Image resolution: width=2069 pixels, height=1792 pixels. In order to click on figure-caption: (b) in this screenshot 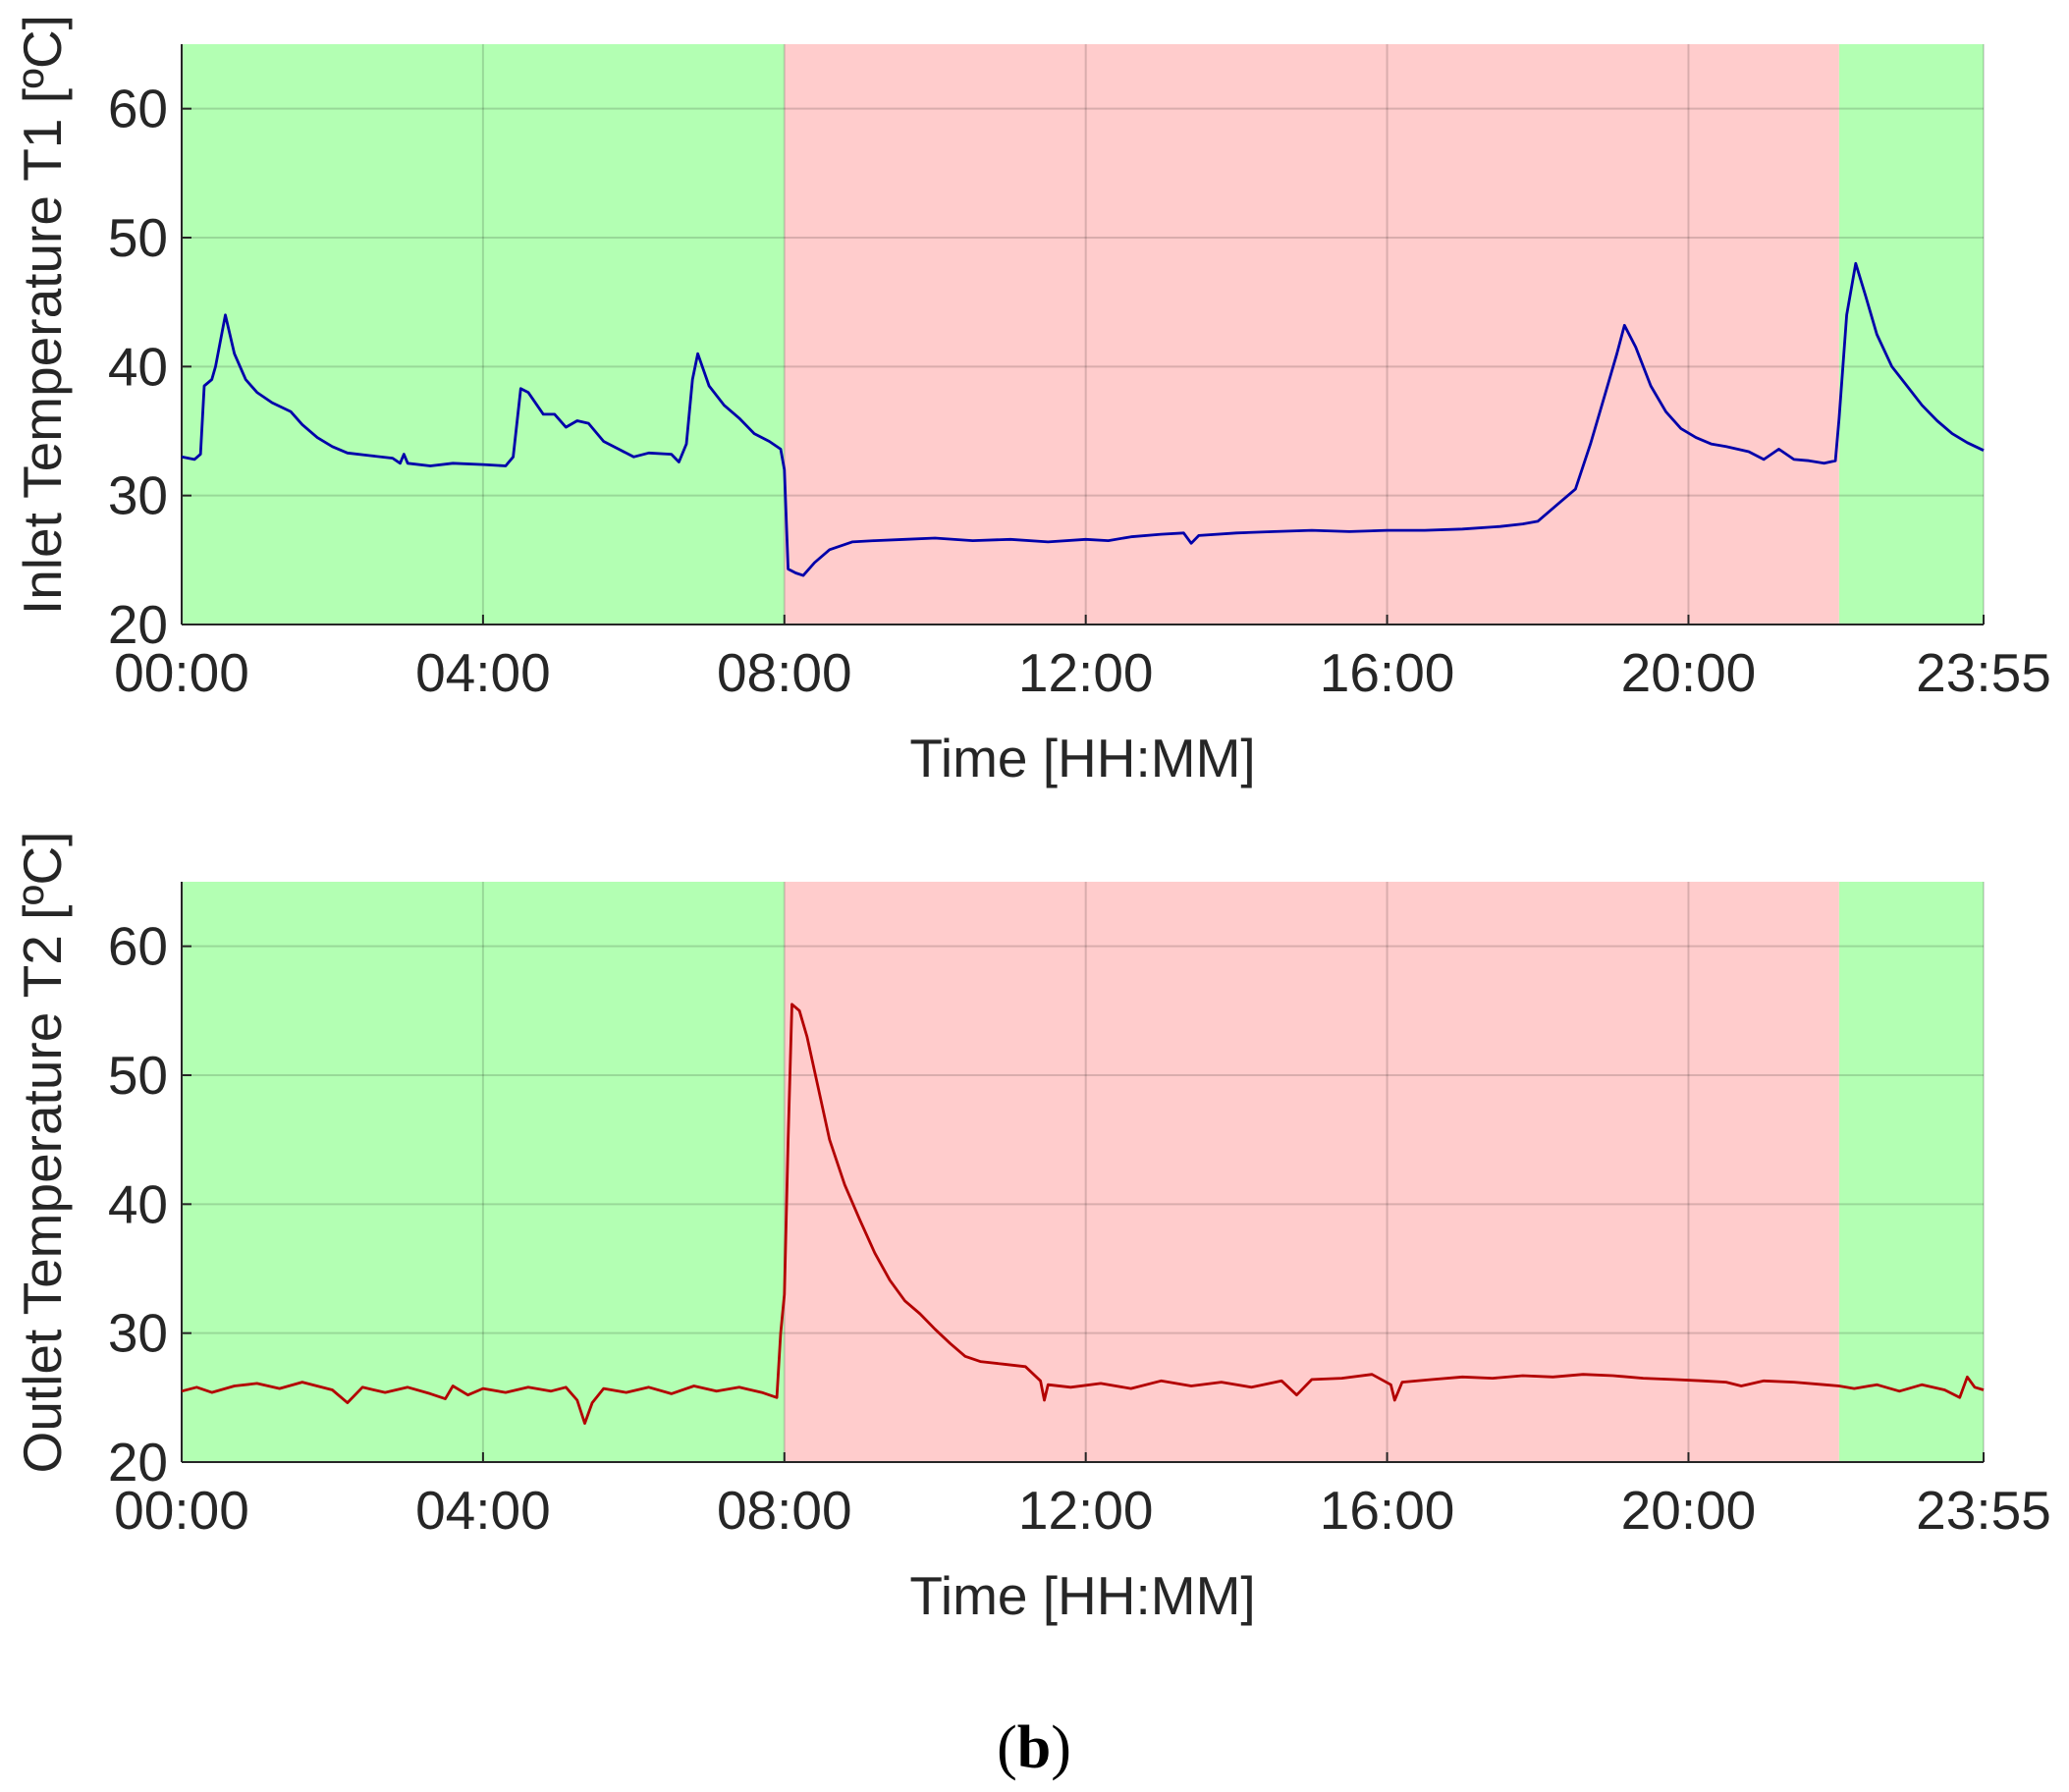, I will do `click(1034, 1747)`.